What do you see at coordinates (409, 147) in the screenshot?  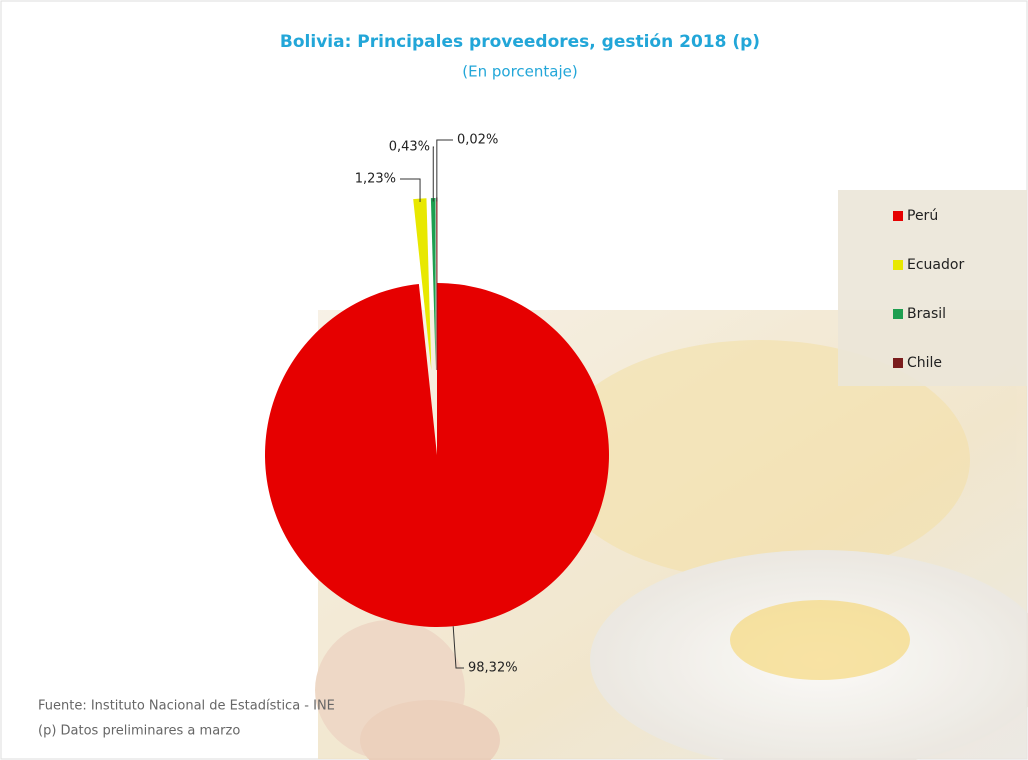 I see `data-label: 0,43%` at bounding box center [409, 147].